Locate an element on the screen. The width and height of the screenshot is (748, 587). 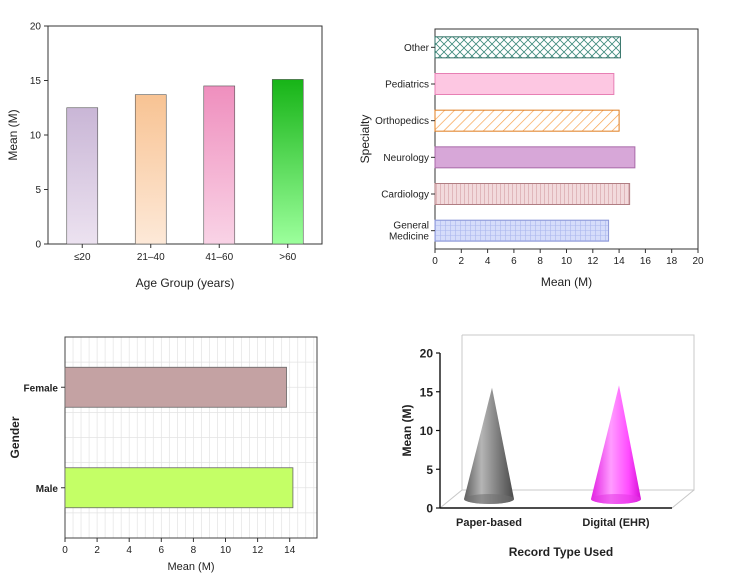
y-tick-label: Cardiology is located at coordinates (405, 195).